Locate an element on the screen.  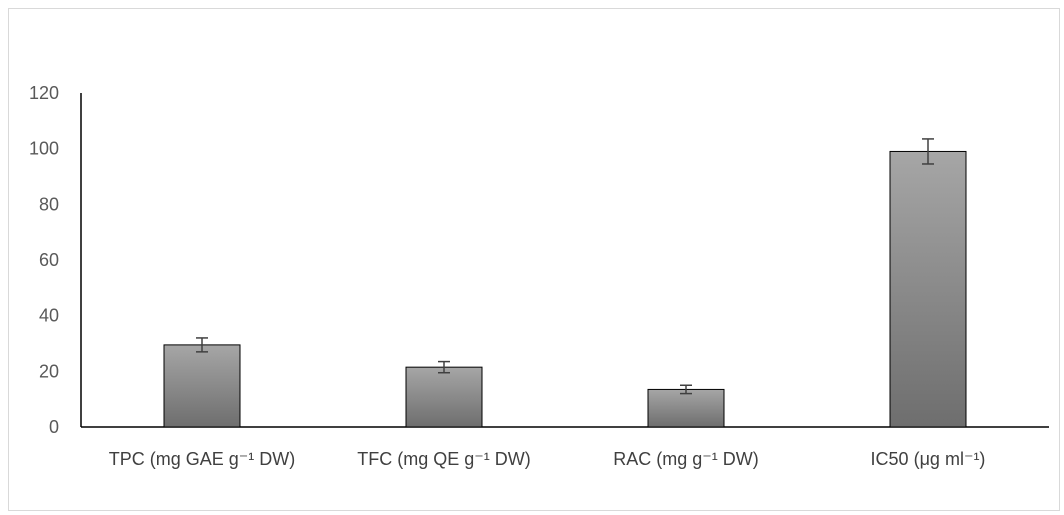
y-tick-label: 60 is located at coordinates (49, 260).